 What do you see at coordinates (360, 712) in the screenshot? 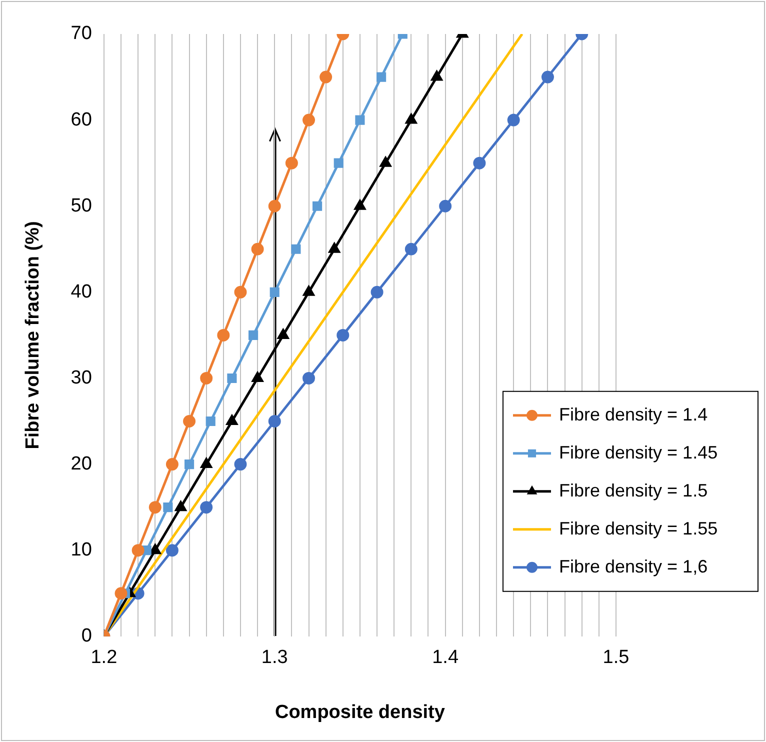
I see `x-axis-title: Composite density` at bounding box center [360, 712].